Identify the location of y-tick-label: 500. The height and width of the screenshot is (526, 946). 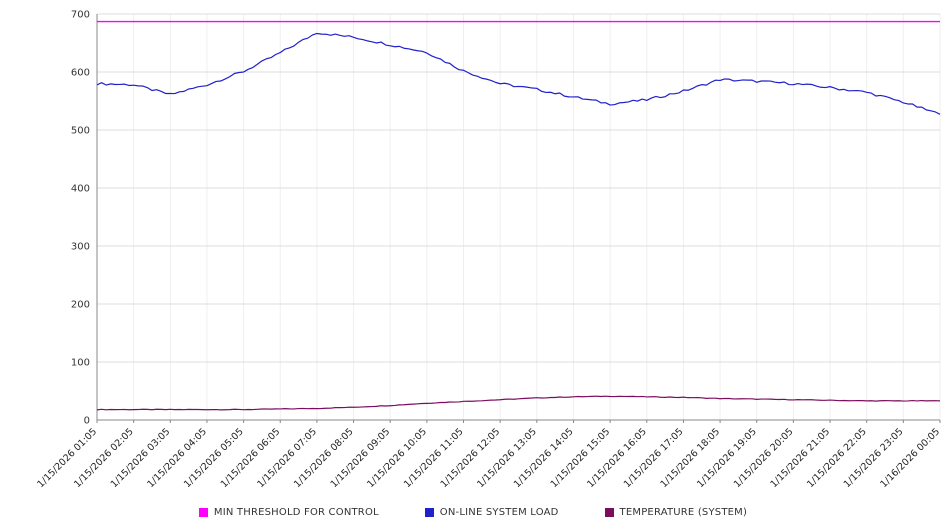
(80, 131).